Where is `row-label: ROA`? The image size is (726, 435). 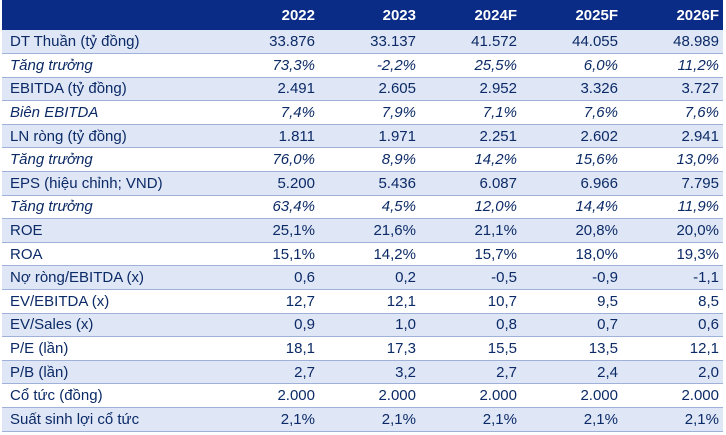 row-label: ROA is located at coordinates (110, 254).